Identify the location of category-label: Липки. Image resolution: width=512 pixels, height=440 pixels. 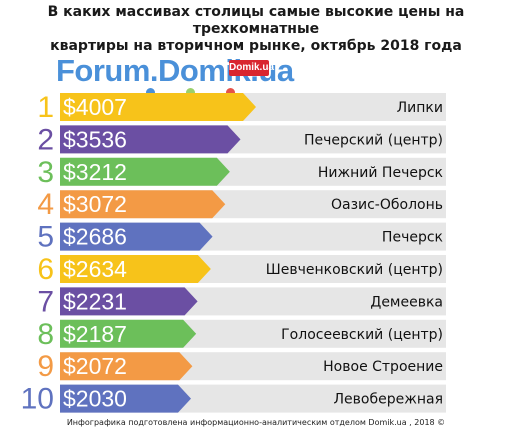
(420, 108).